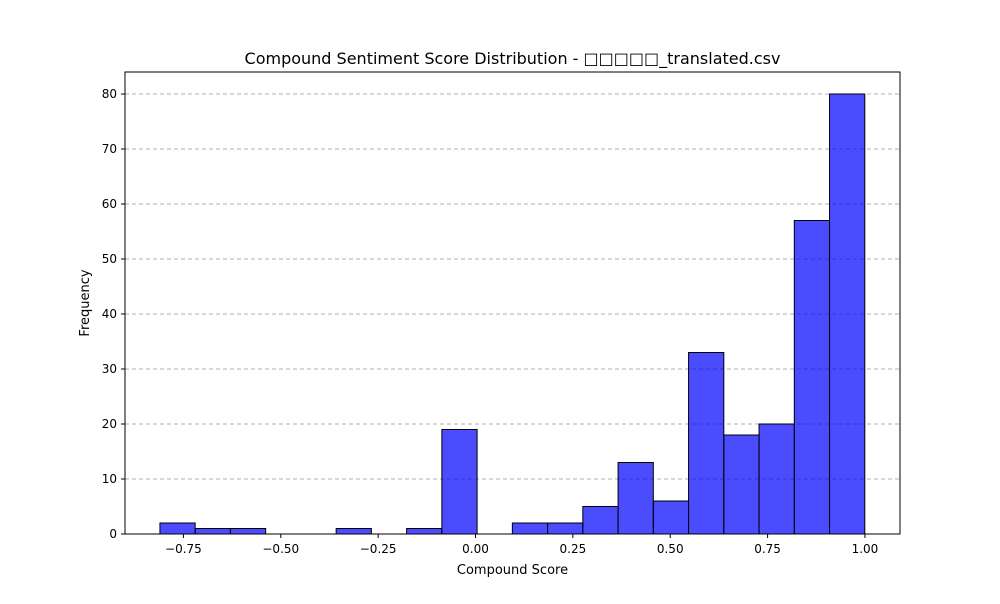  I want to click on x-tick-label: 0.50, so click(670, 549).